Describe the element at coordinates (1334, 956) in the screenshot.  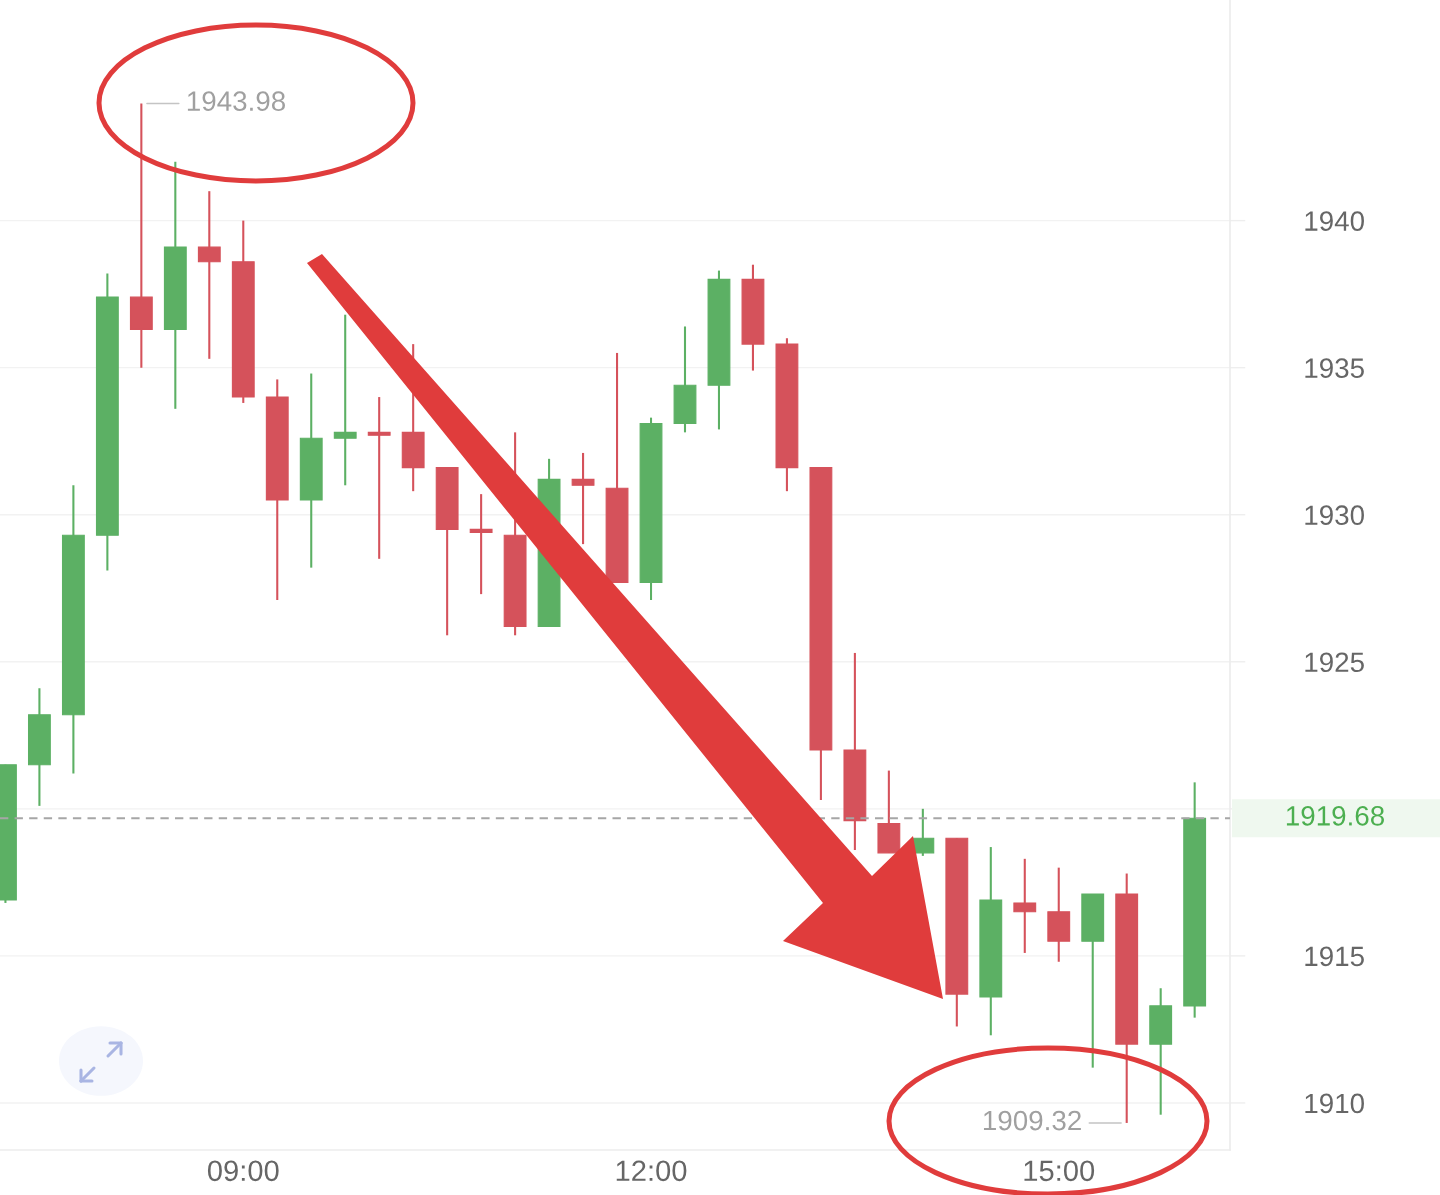
I see `y-tick-label: 1915` at that location.